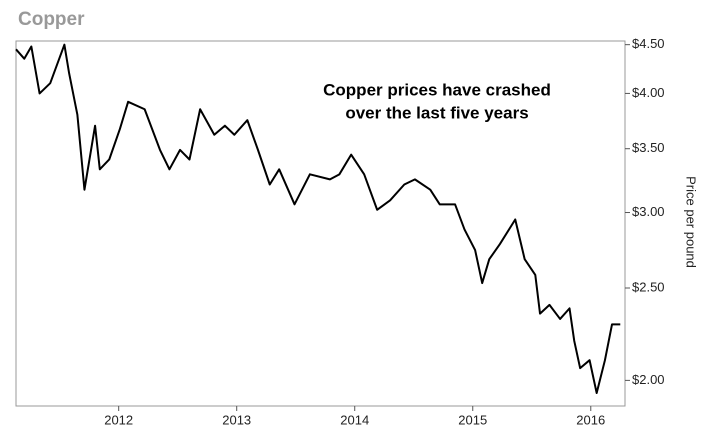 The image size is (710, 441). I want to click on x-tick-label: 2013, so click(236, 419).